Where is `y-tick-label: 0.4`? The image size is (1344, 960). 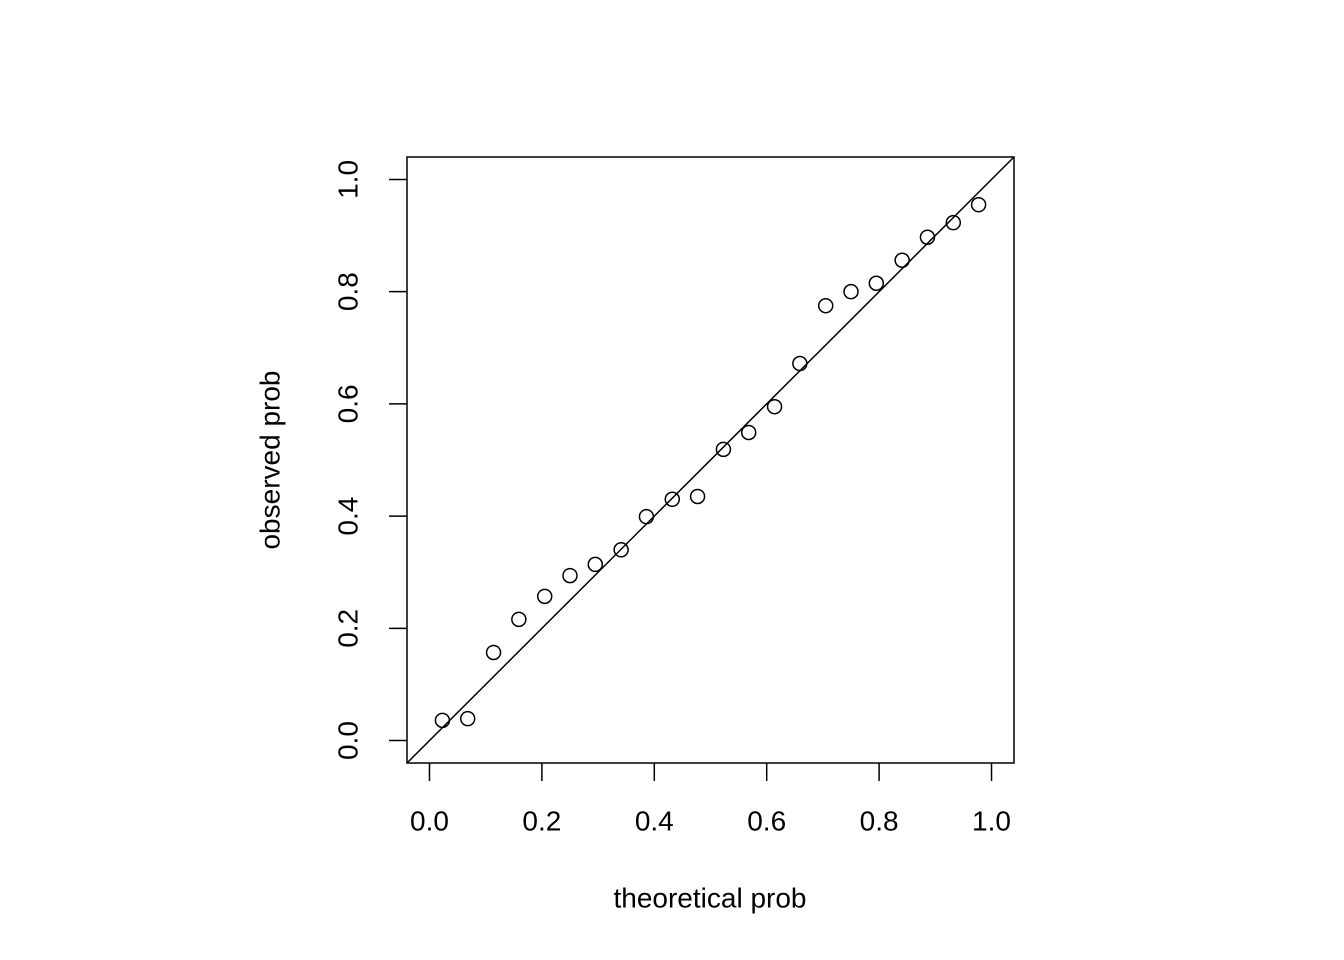 y-tick-label: 0.4 is located at coordinates (347, 516).